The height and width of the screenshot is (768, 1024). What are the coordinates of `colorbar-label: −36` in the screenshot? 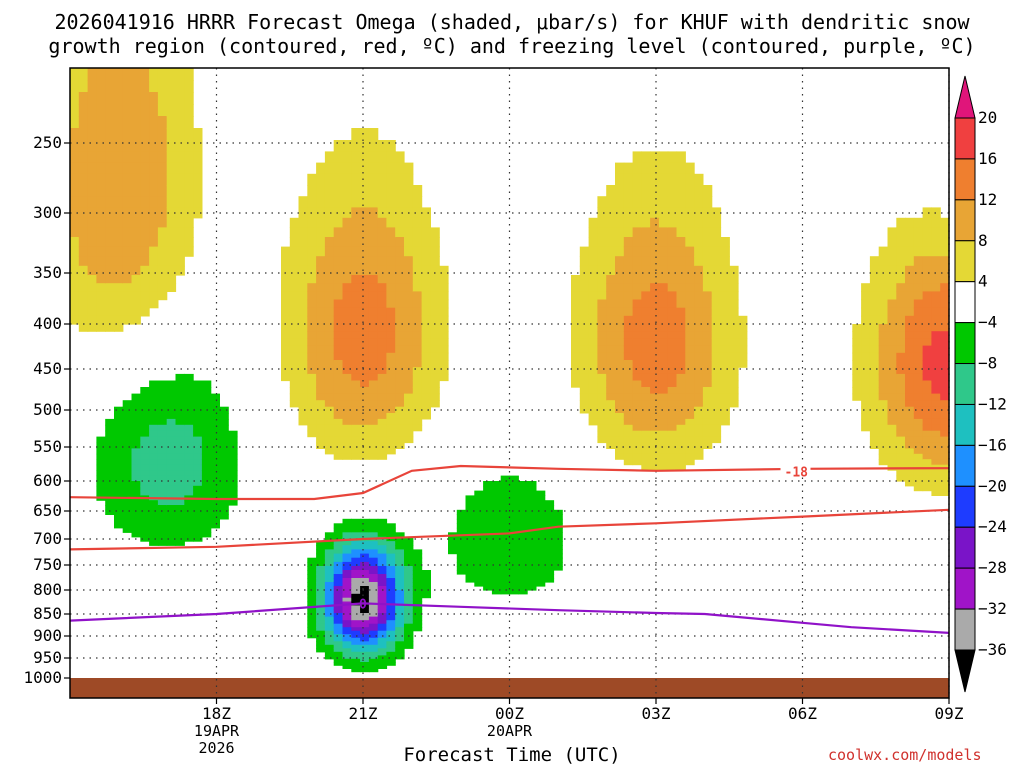 It's located at (992, 649).